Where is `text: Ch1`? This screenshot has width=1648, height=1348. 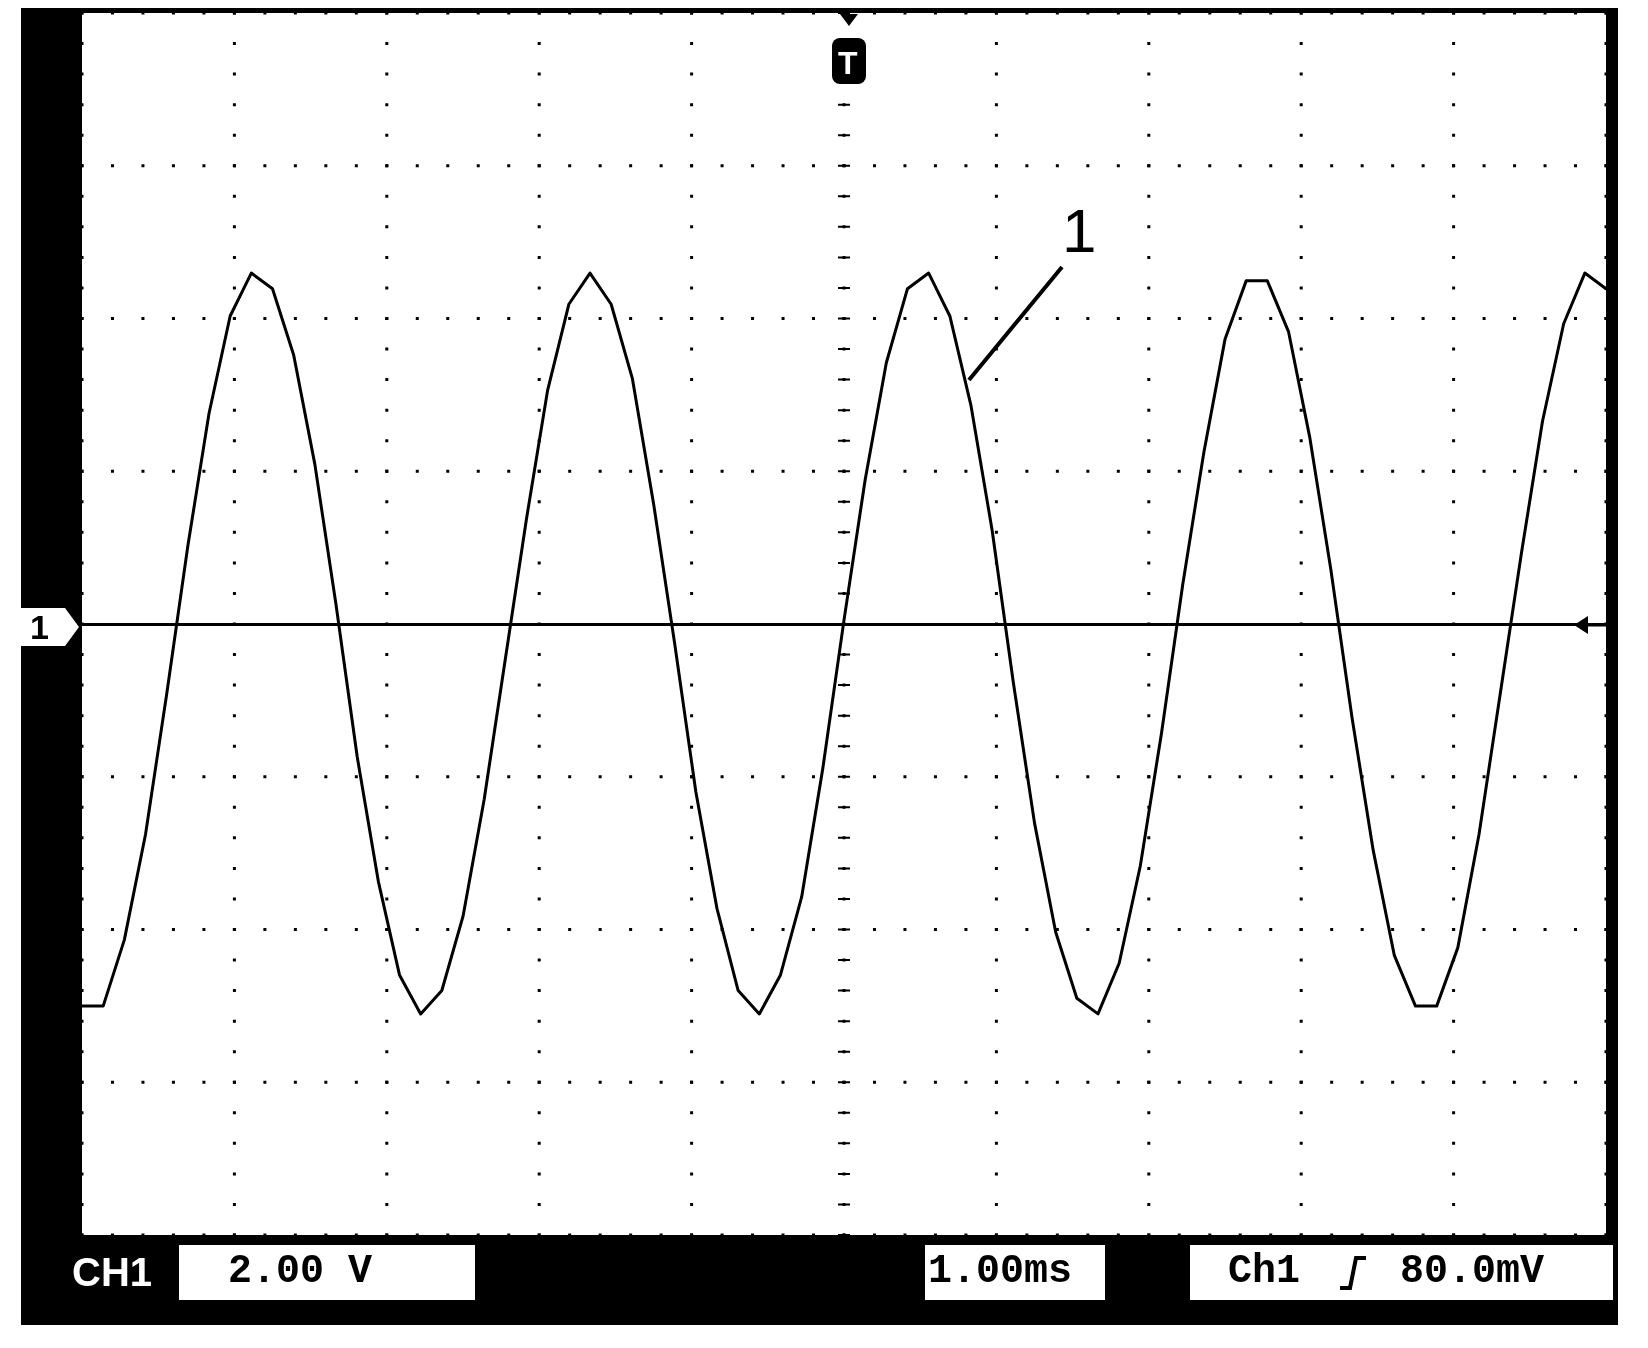 text: Ch1 is located at coordinates (1264, 1271).